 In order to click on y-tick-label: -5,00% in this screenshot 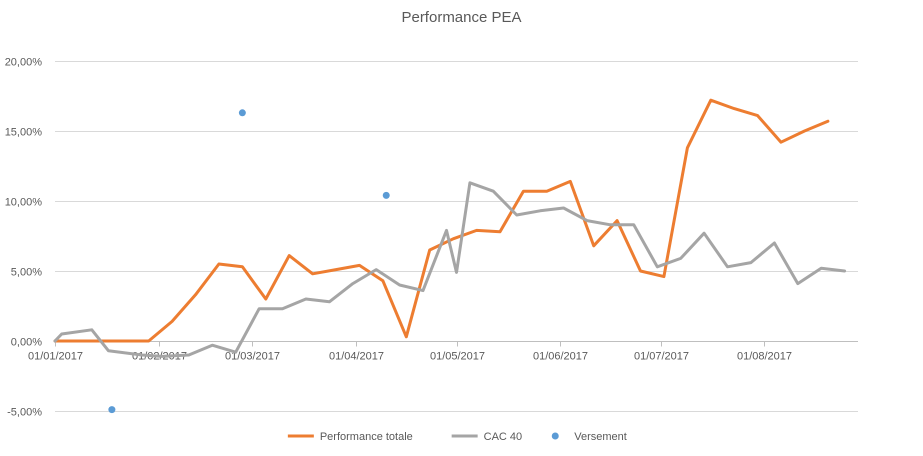, I will do `click(24, 413)`.